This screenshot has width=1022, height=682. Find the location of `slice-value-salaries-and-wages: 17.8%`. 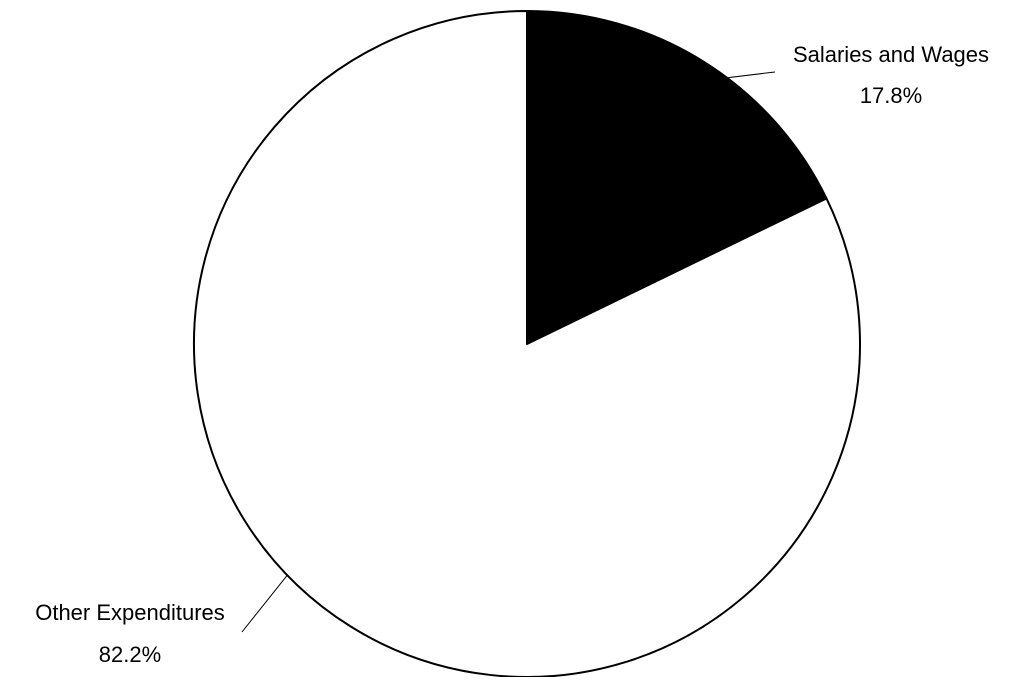

slice-value-salaries-and-wages: 17.8% is located at coordinates (891, 95).